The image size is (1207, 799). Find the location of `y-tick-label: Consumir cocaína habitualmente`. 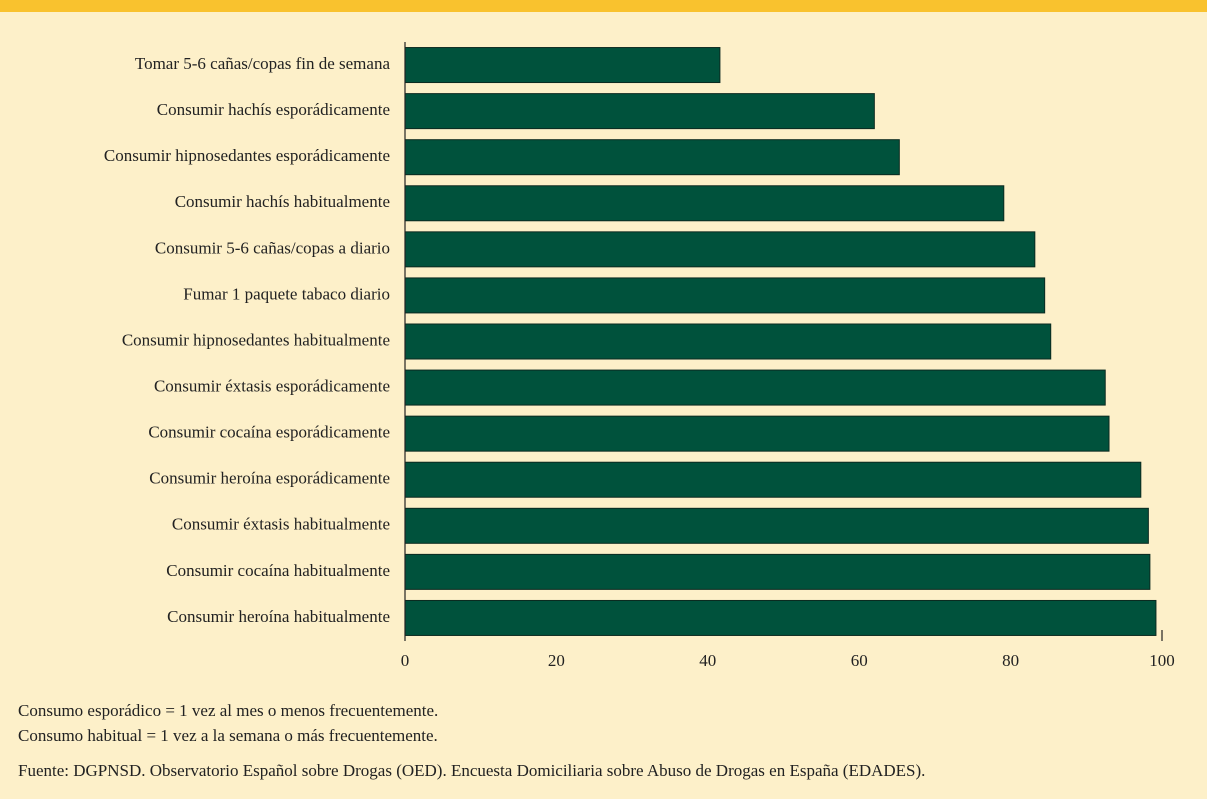

y-tick-label: Consumir cocaína habitualmente is located at coordinates (278, 570).